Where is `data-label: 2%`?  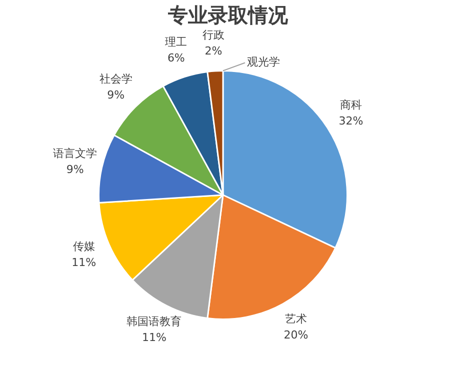 data-label: 2% is located at coordinates (213, 51).